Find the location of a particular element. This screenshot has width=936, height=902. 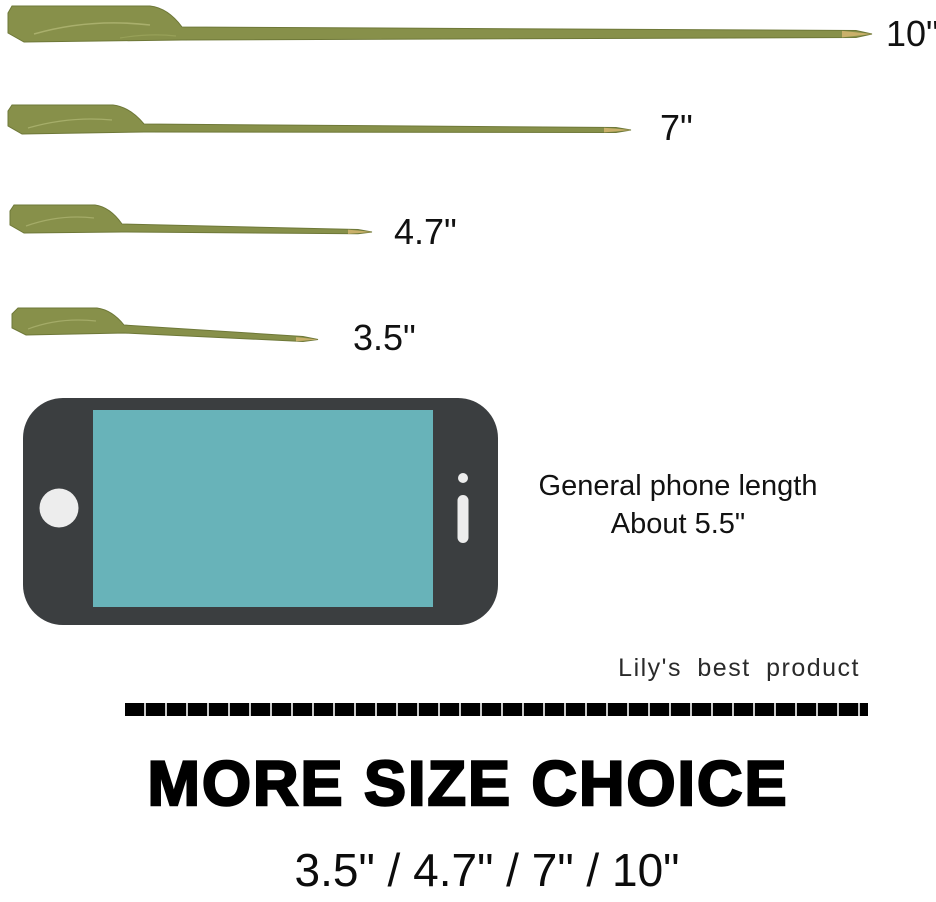

skewer-10-inch-illustration is located at coordinates (440, 24).